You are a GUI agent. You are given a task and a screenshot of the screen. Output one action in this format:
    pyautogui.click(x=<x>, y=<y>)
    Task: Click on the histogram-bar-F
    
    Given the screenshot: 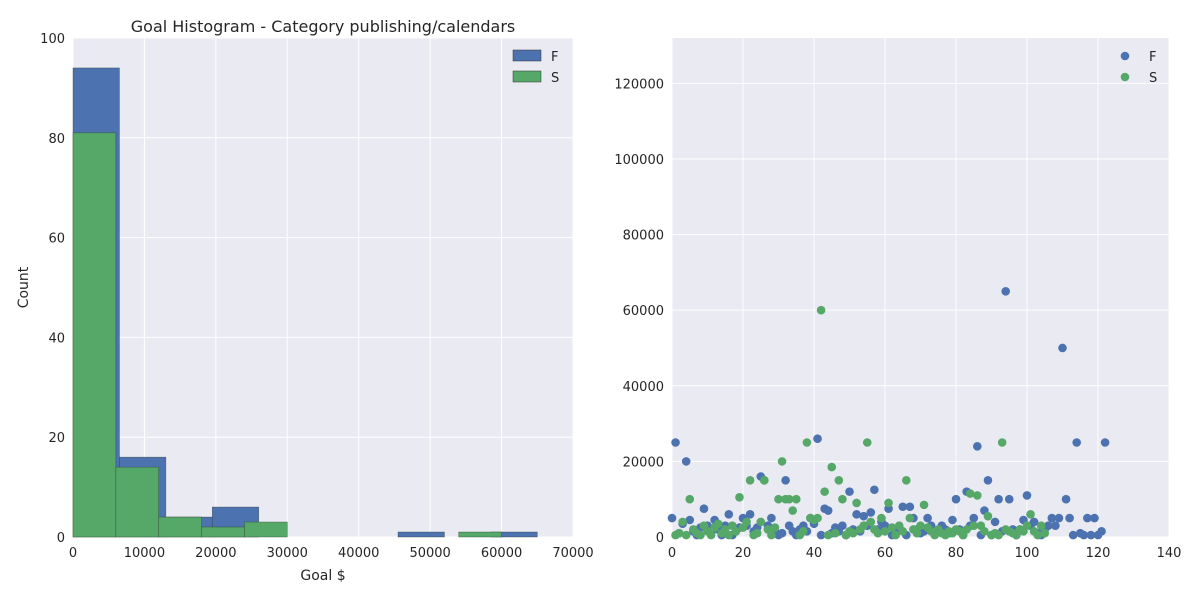 What is the action you would take?
    pyautogui.click(x=421, y=534)
    